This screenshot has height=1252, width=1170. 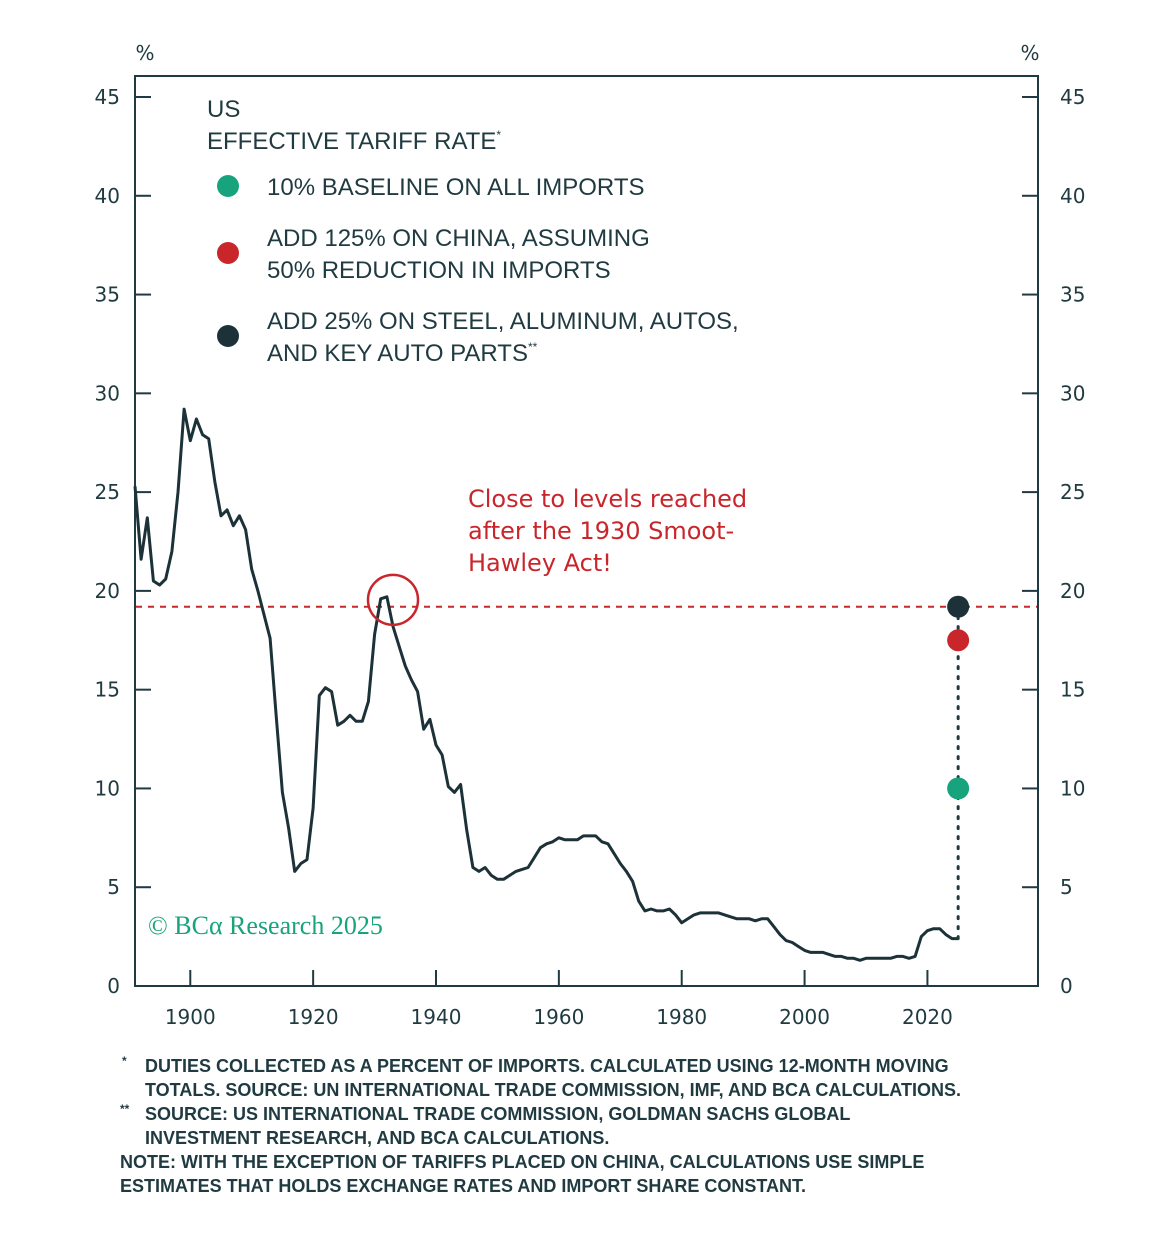 What do you see at coordinates (107, 97) in the screenshot?
I see `y-tick-label-left-45: 45` at bounding box center [107, 97].